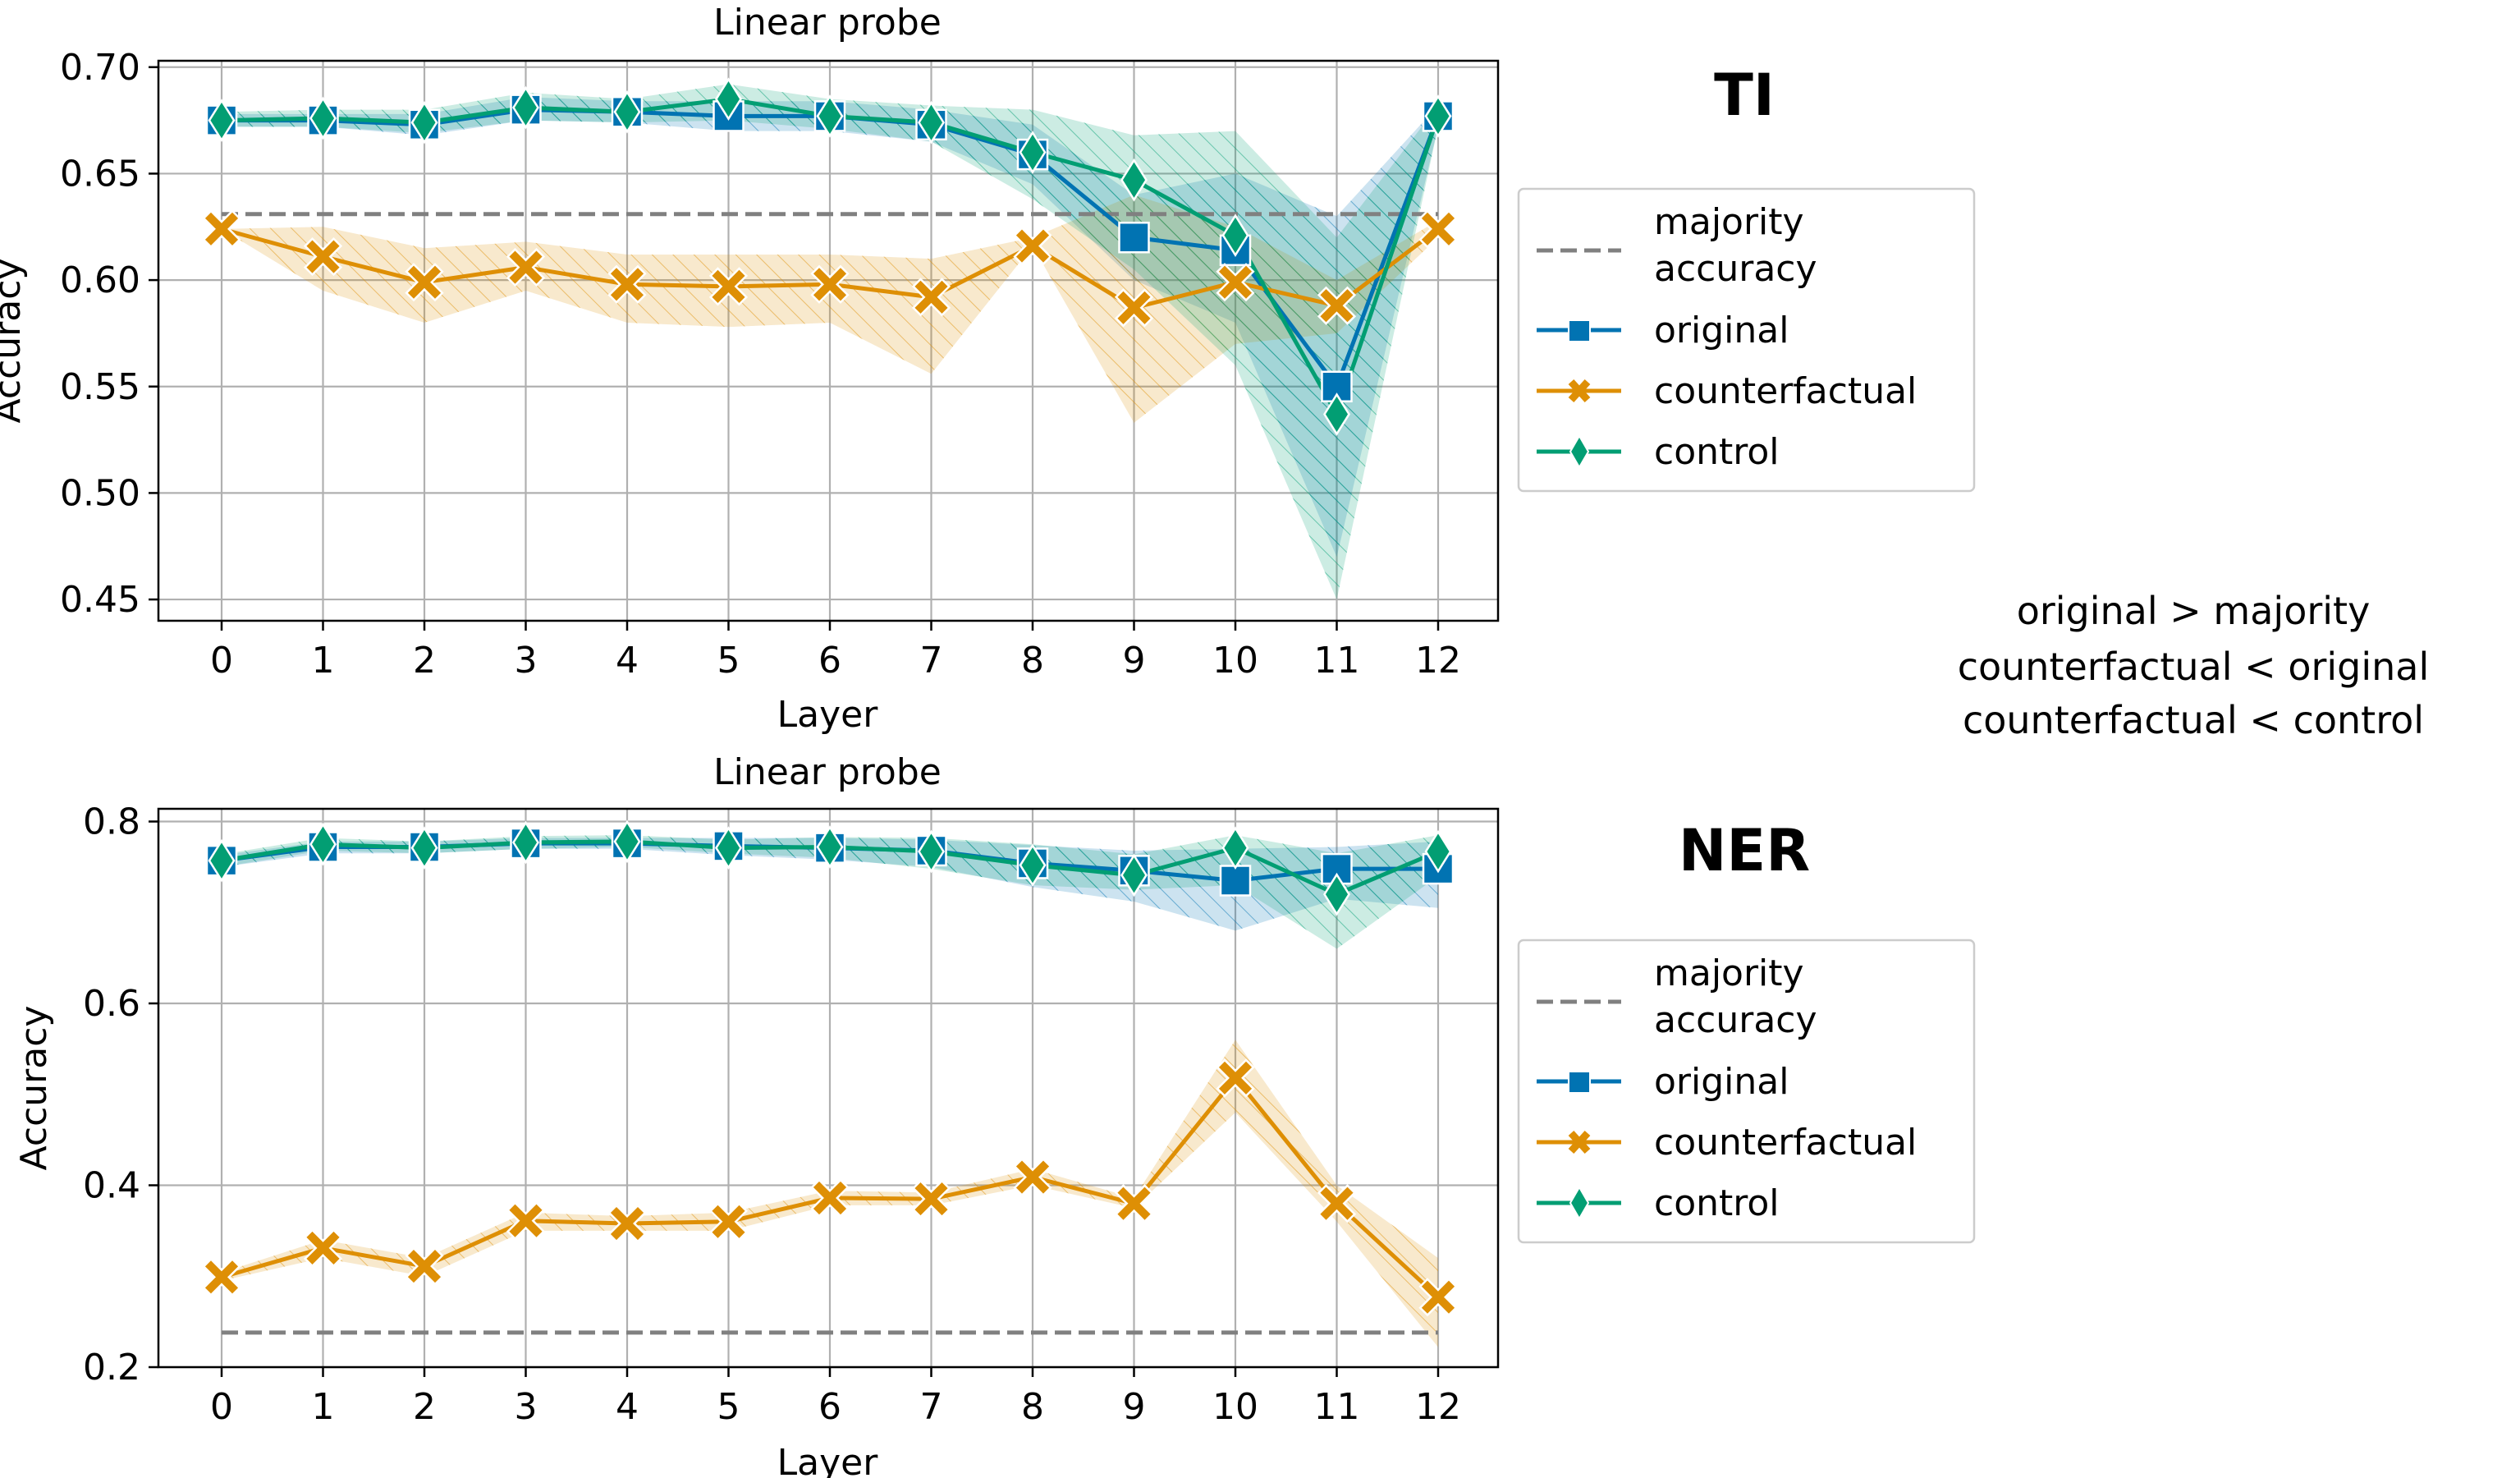 The height and width of the screenshot is (1478, 2520). What do you see at coordinates (1337, 1407) in the screenshot?
I see `ner-x-tick-label: 11` at bounding box center [1337, 1407].